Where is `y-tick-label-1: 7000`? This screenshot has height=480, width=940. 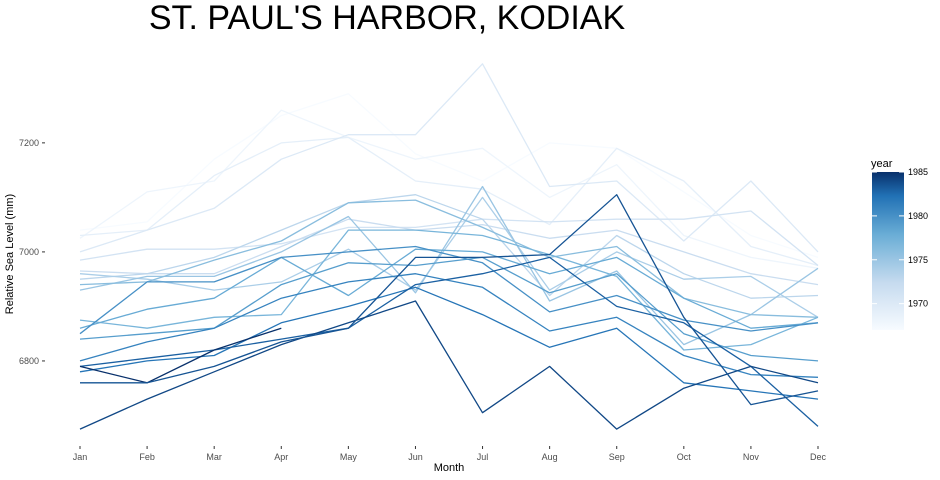
y-tick-label-1: 7000 is located at coordinates (29, 252).